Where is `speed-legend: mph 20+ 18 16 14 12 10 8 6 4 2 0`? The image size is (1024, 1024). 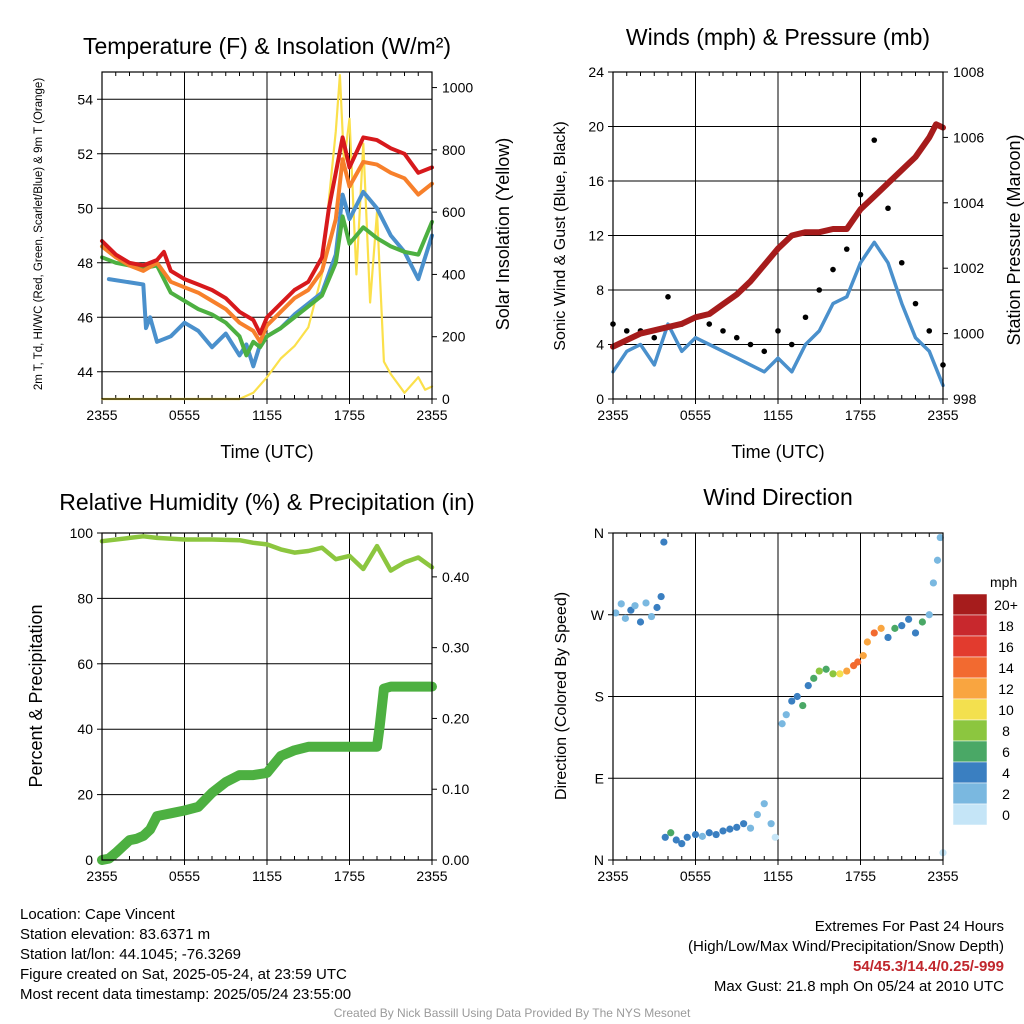 speed-legend: mph 20+ 18 16 14 12 10 8 6 4 2 0 is located at coordinates (985, 700).